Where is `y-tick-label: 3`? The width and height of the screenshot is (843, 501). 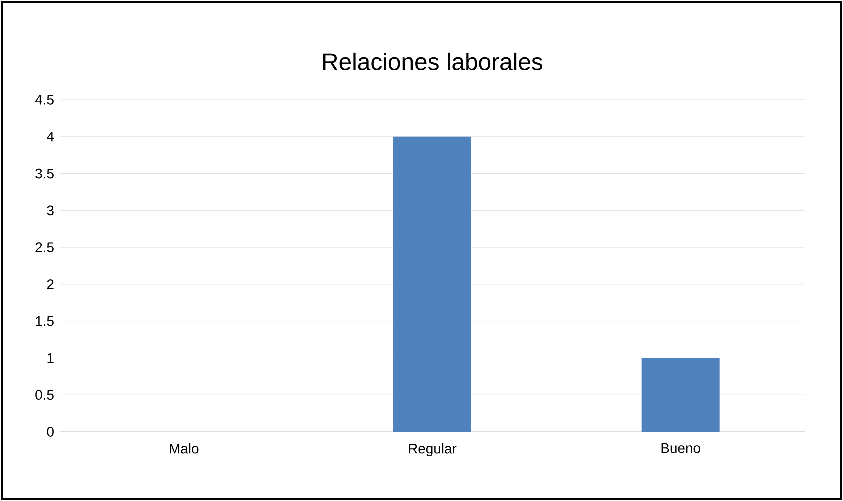 y-tick-label: 3 is located at coordinates (50, 211).